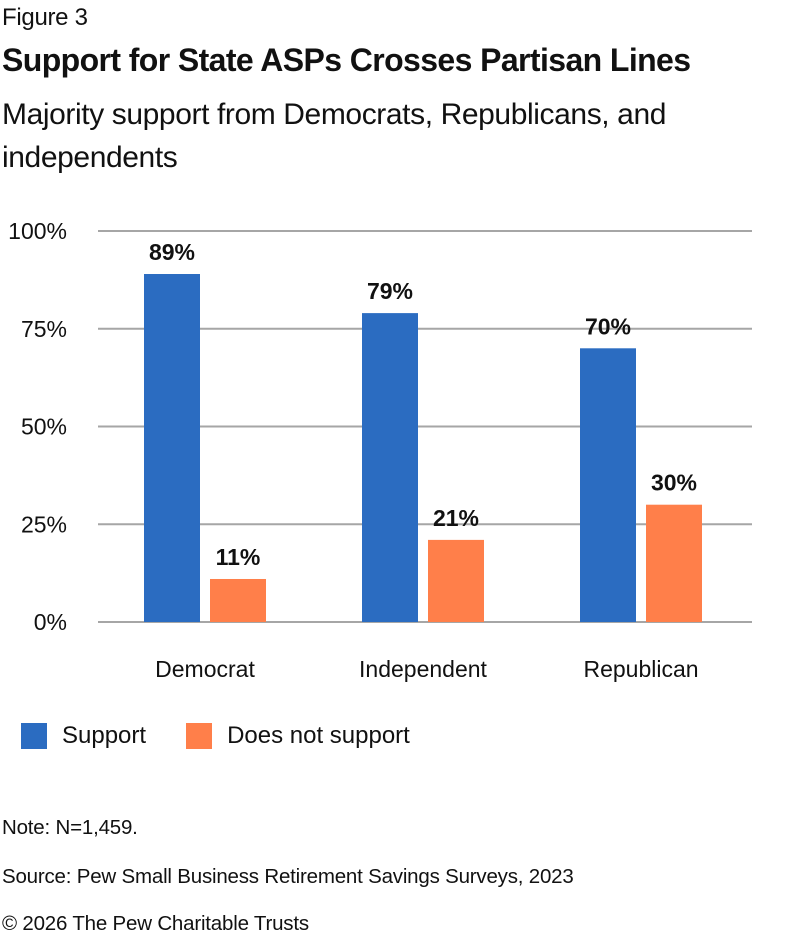 This screenshot has width=792, height=942. Describe the element at coordinates (199, 736) in the screenshot. I see `legend-swatch-does-not-support` at that location.